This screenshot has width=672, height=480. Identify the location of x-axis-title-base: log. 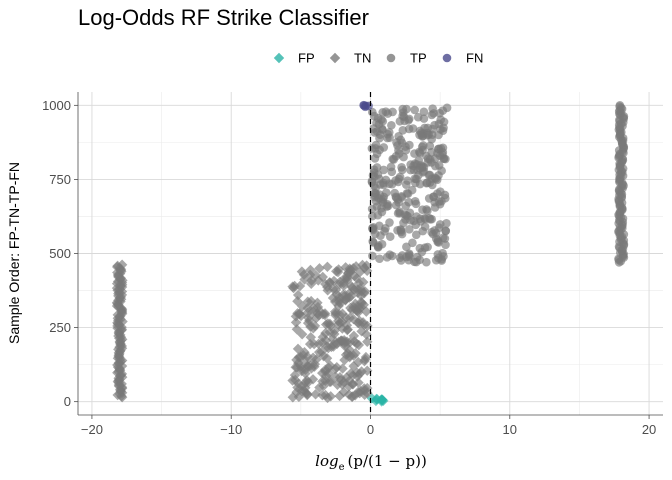
(326, 461).